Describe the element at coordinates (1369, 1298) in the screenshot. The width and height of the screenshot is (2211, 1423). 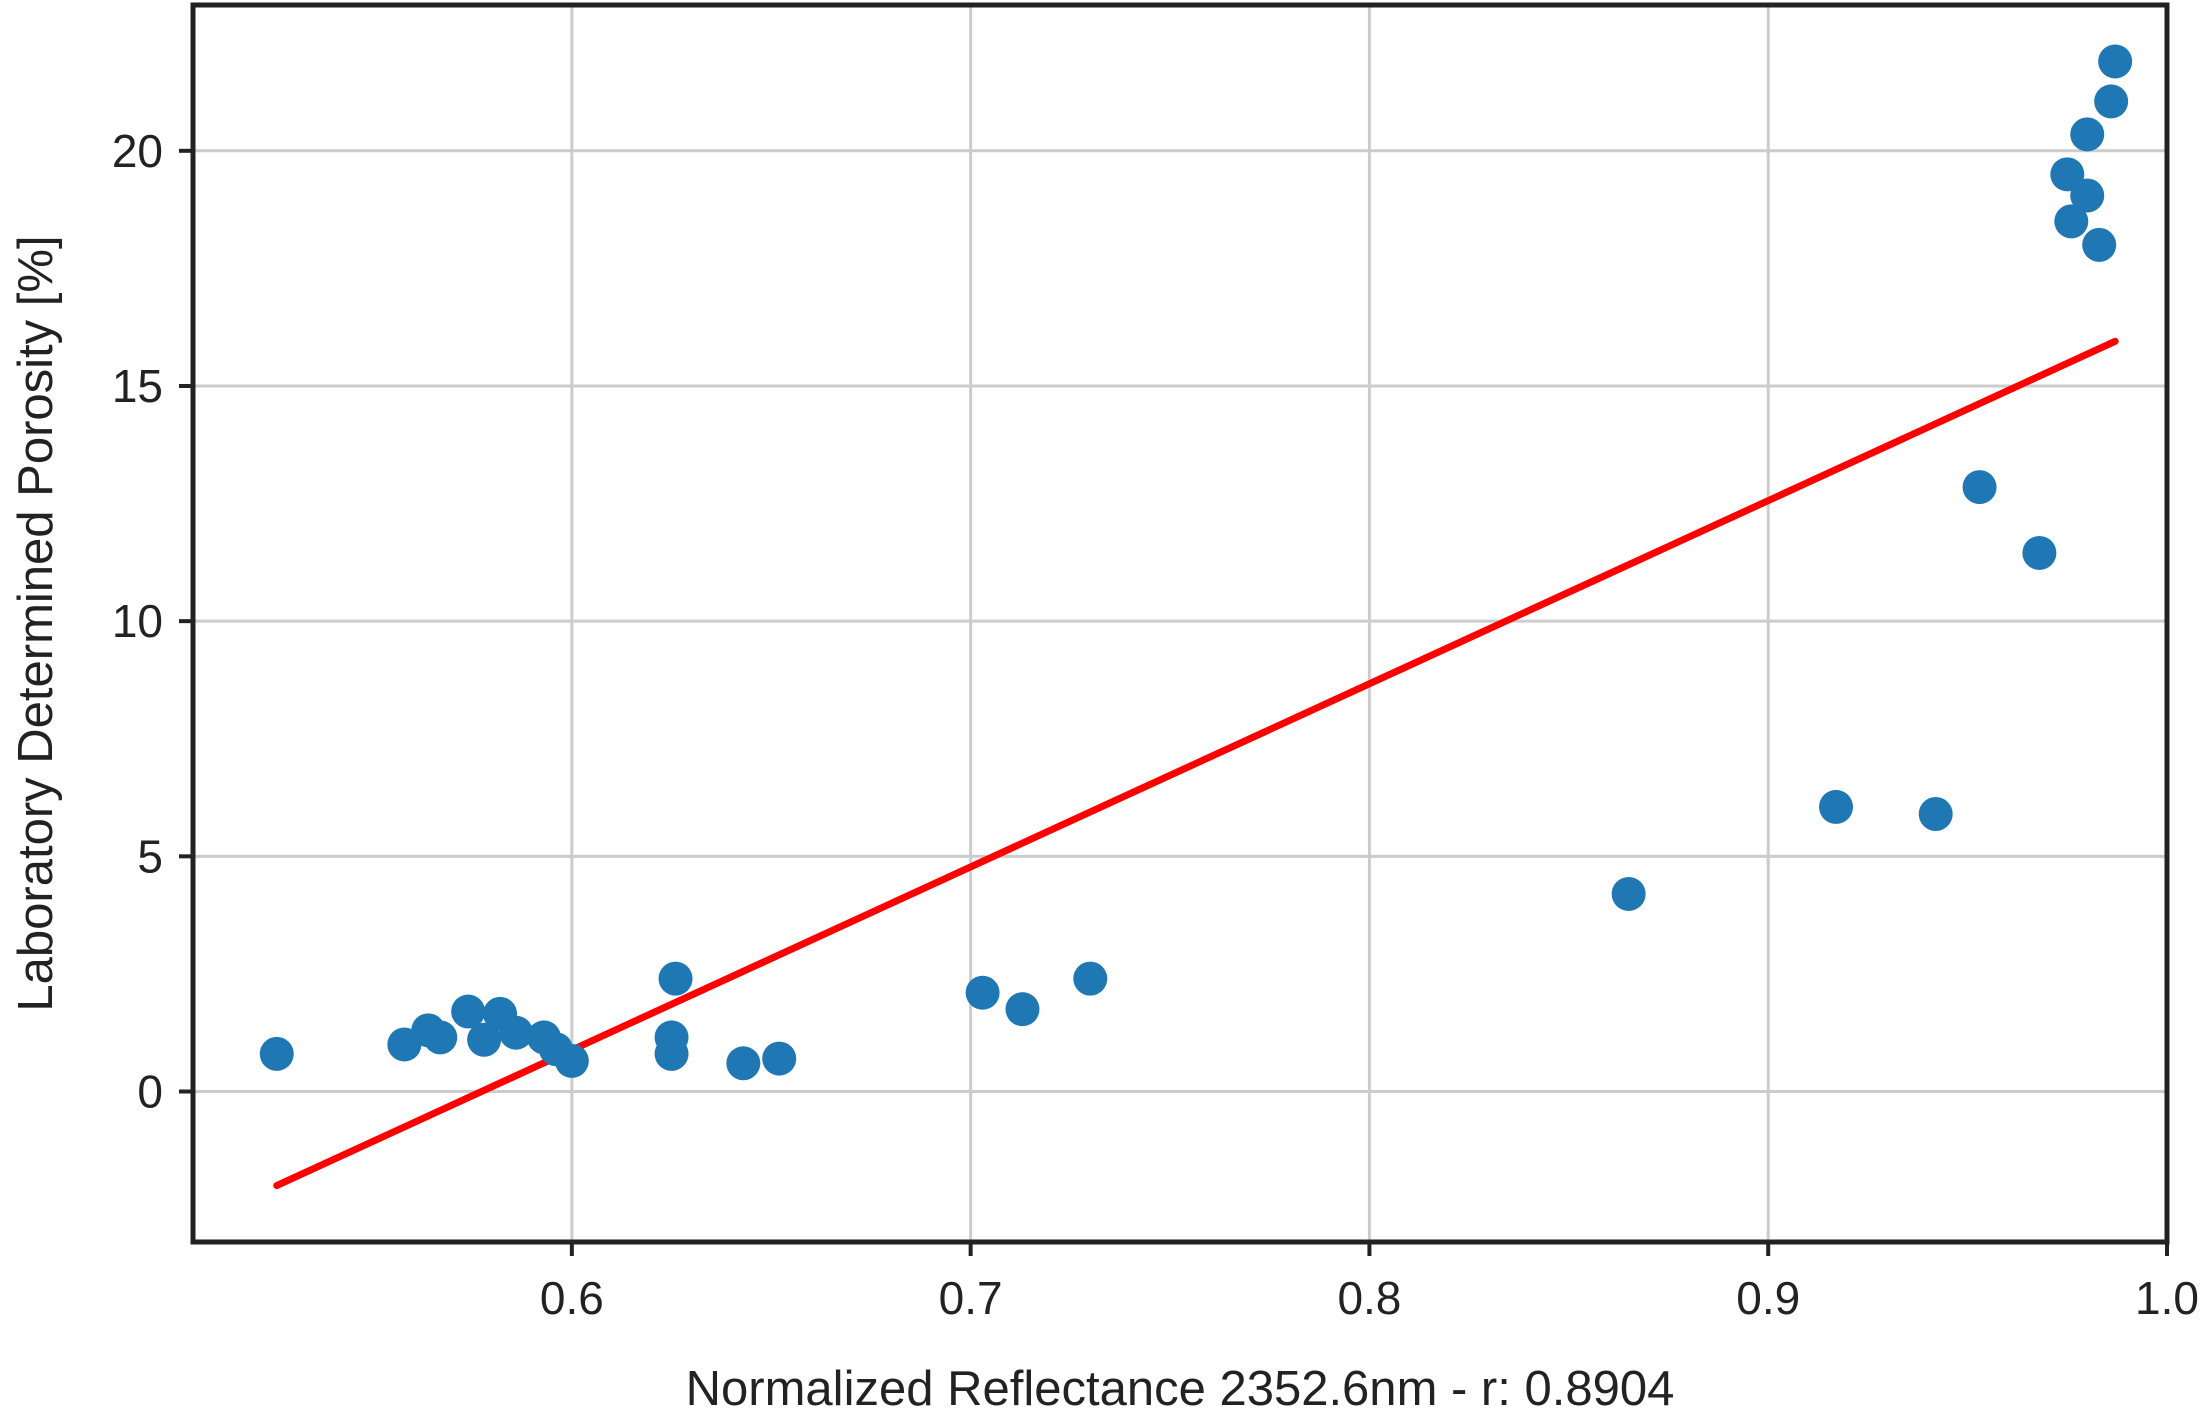
I see `x-tick-label: 0.8` at that location.